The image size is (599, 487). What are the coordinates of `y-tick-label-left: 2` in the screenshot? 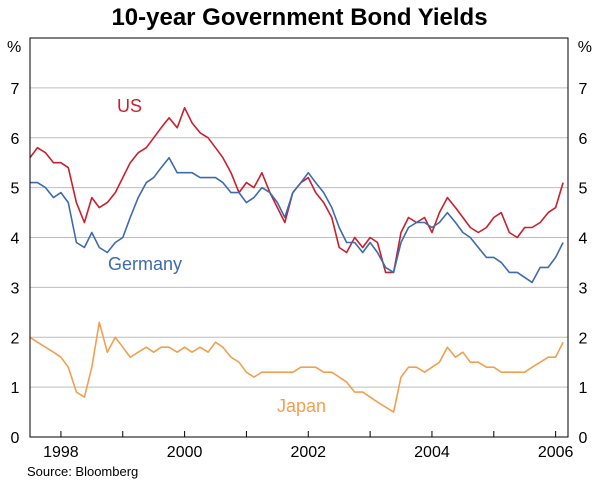 It's located at (15, 338).